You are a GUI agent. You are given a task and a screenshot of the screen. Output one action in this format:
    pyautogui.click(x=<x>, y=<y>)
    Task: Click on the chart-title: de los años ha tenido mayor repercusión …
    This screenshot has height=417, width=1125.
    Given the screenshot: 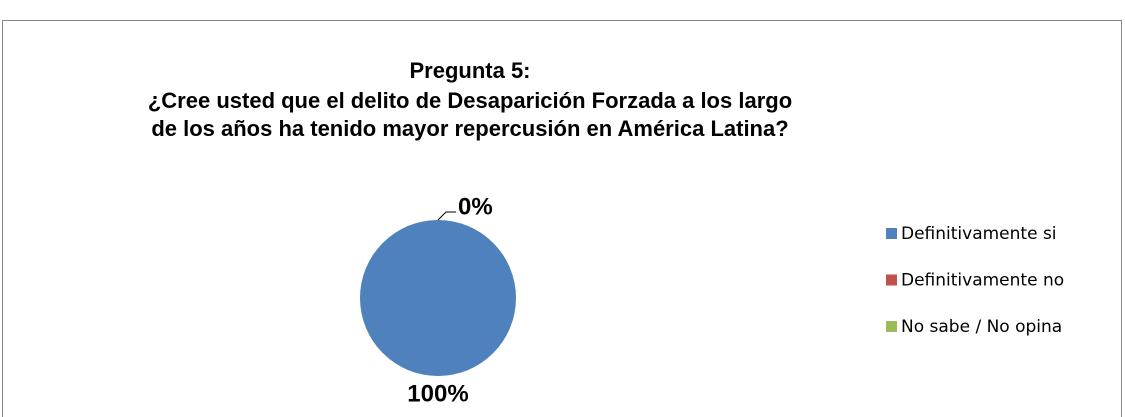 What is the action you would take?
    pyautogui.click(x=469, y=128)
    